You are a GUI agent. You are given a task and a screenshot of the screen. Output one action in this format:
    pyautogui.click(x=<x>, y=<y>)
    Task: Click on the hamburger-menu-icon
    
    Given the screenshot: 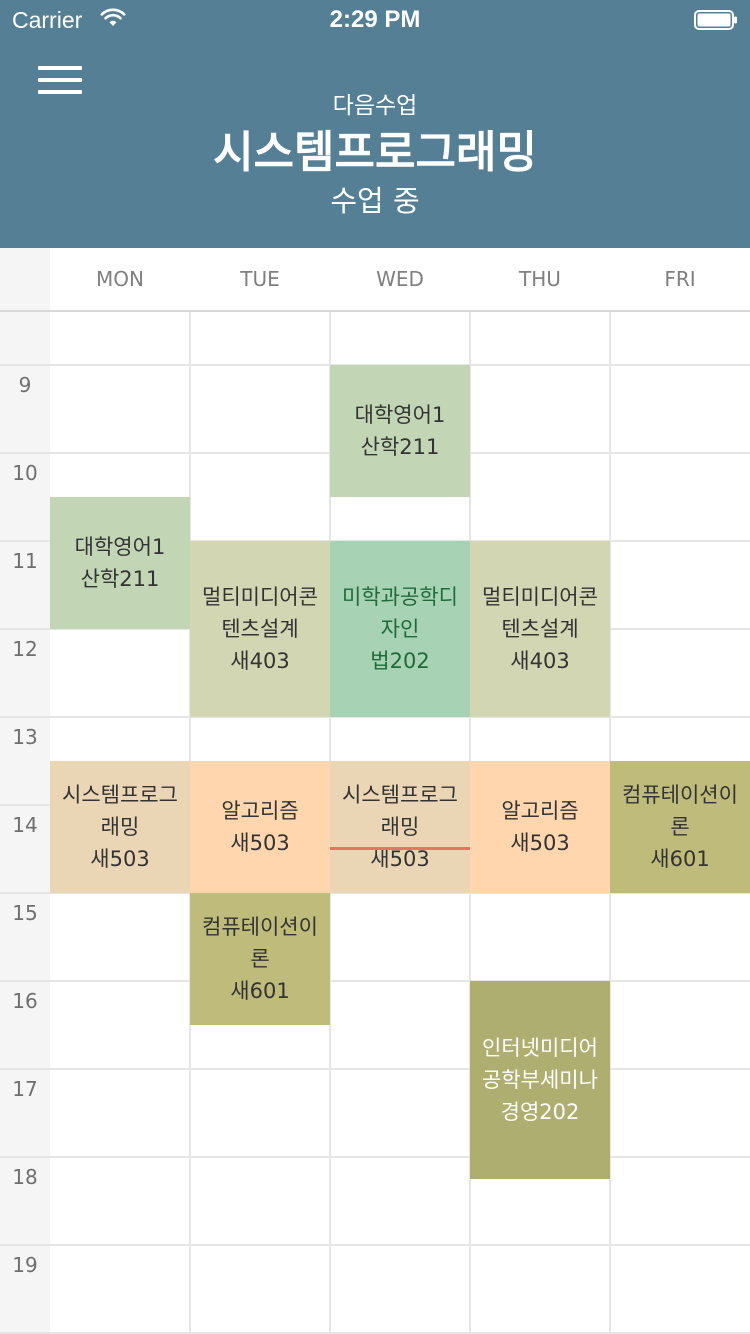 What is the action you would take?
    pyautogui.click(x=60, y=82)
    